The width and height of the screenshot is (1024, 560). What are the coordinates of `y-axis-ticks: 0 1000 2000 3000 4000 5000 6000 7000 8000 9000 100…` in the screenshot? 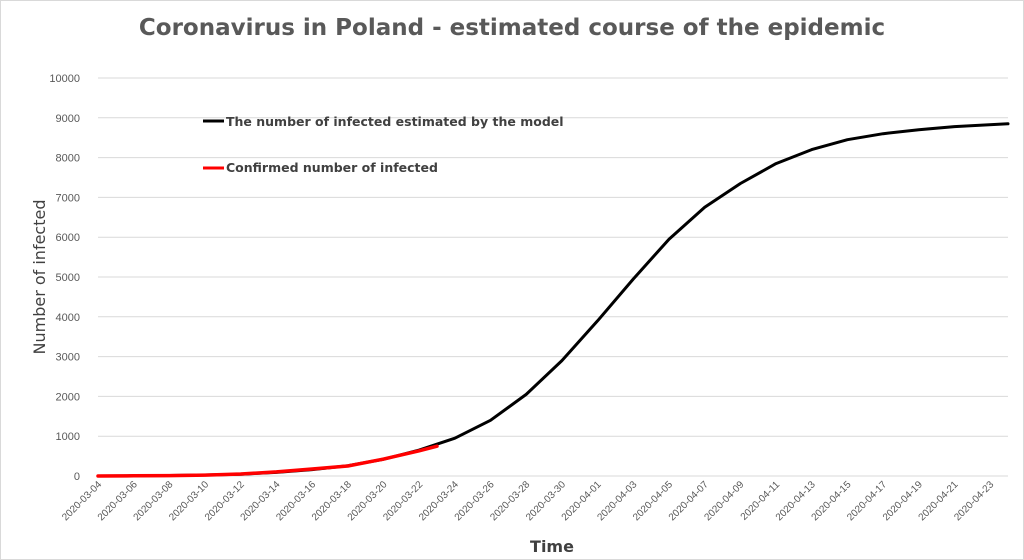 It's located at (64, 278).